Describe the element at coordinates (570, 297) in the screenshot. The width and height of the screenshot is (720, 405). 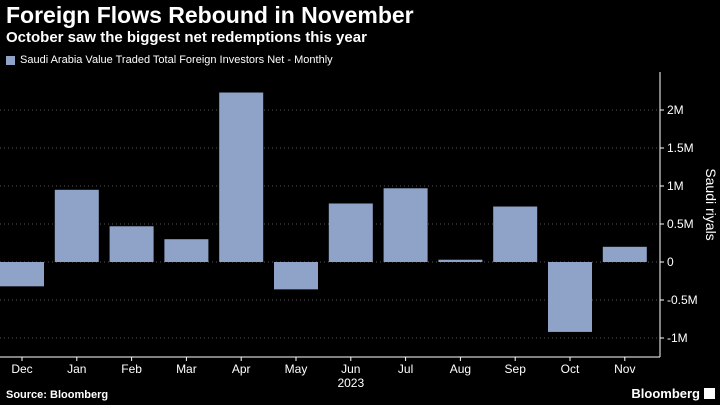
I see `bar-oct` at that location.